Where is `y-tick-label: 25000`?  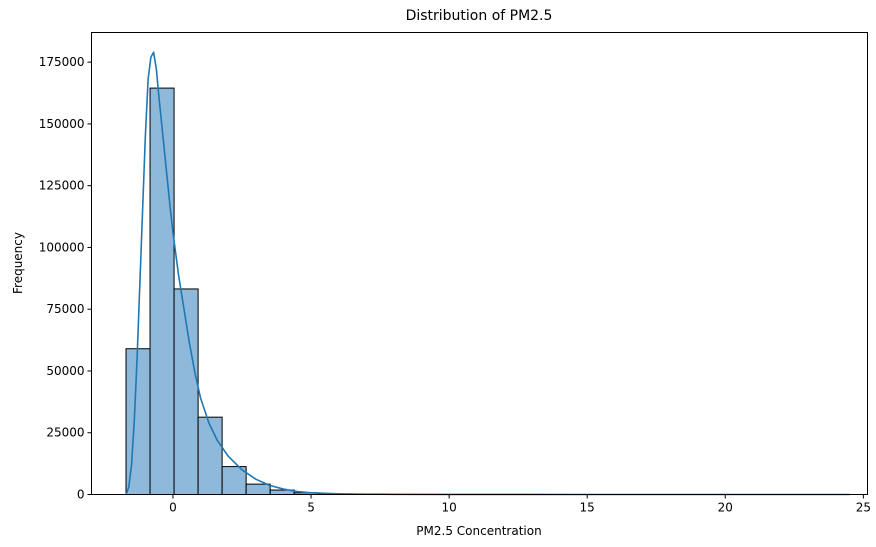
y-tick-label: 25000 is located at coordinates (65, 433).